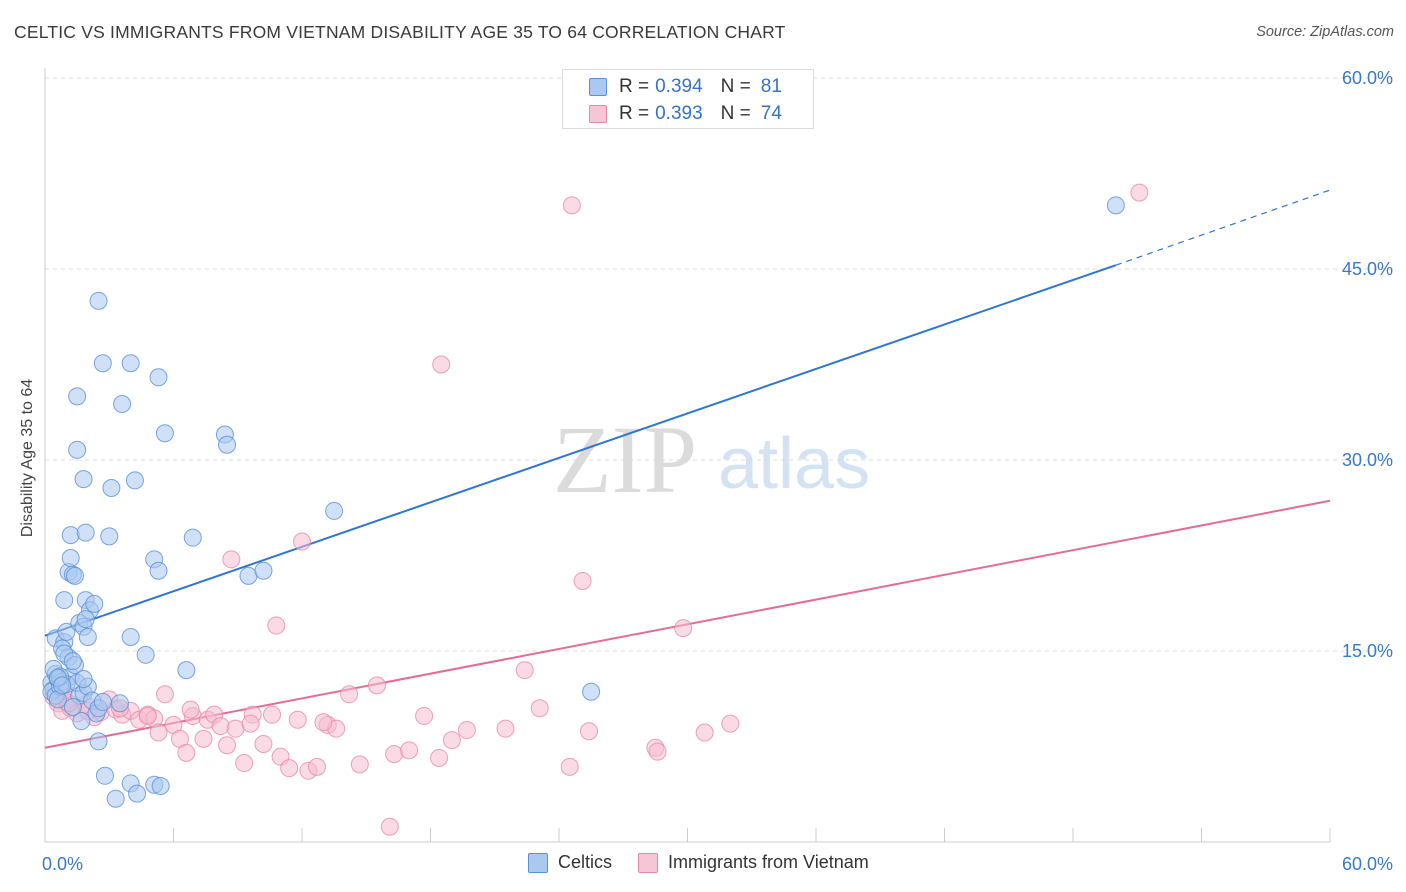 The width and height of the screenshot is (1406, 892). Describe the element at coordinates (634, 113) in the screenshot. I see `r-label: R =` at that location.